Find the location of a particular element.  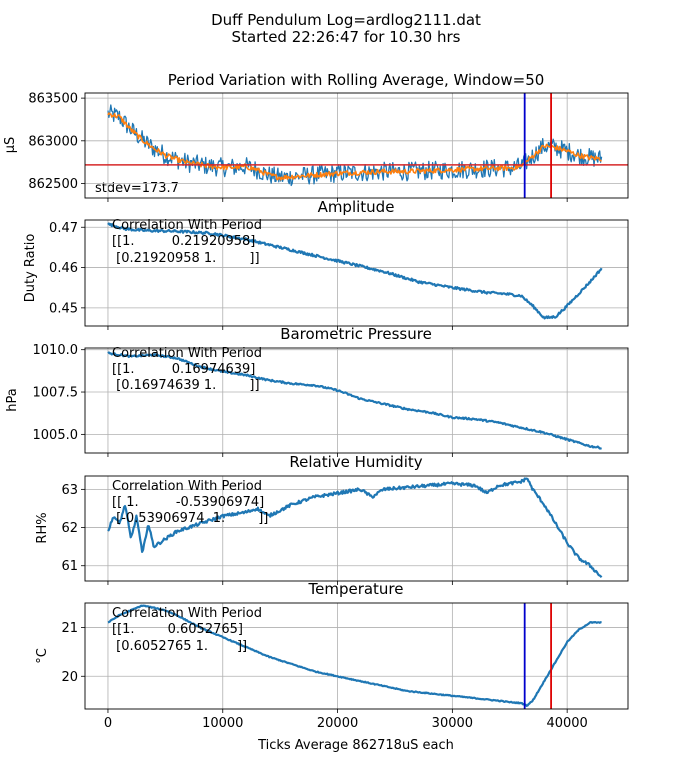

period-ylabel: µS is located at coordinates (10, 145).